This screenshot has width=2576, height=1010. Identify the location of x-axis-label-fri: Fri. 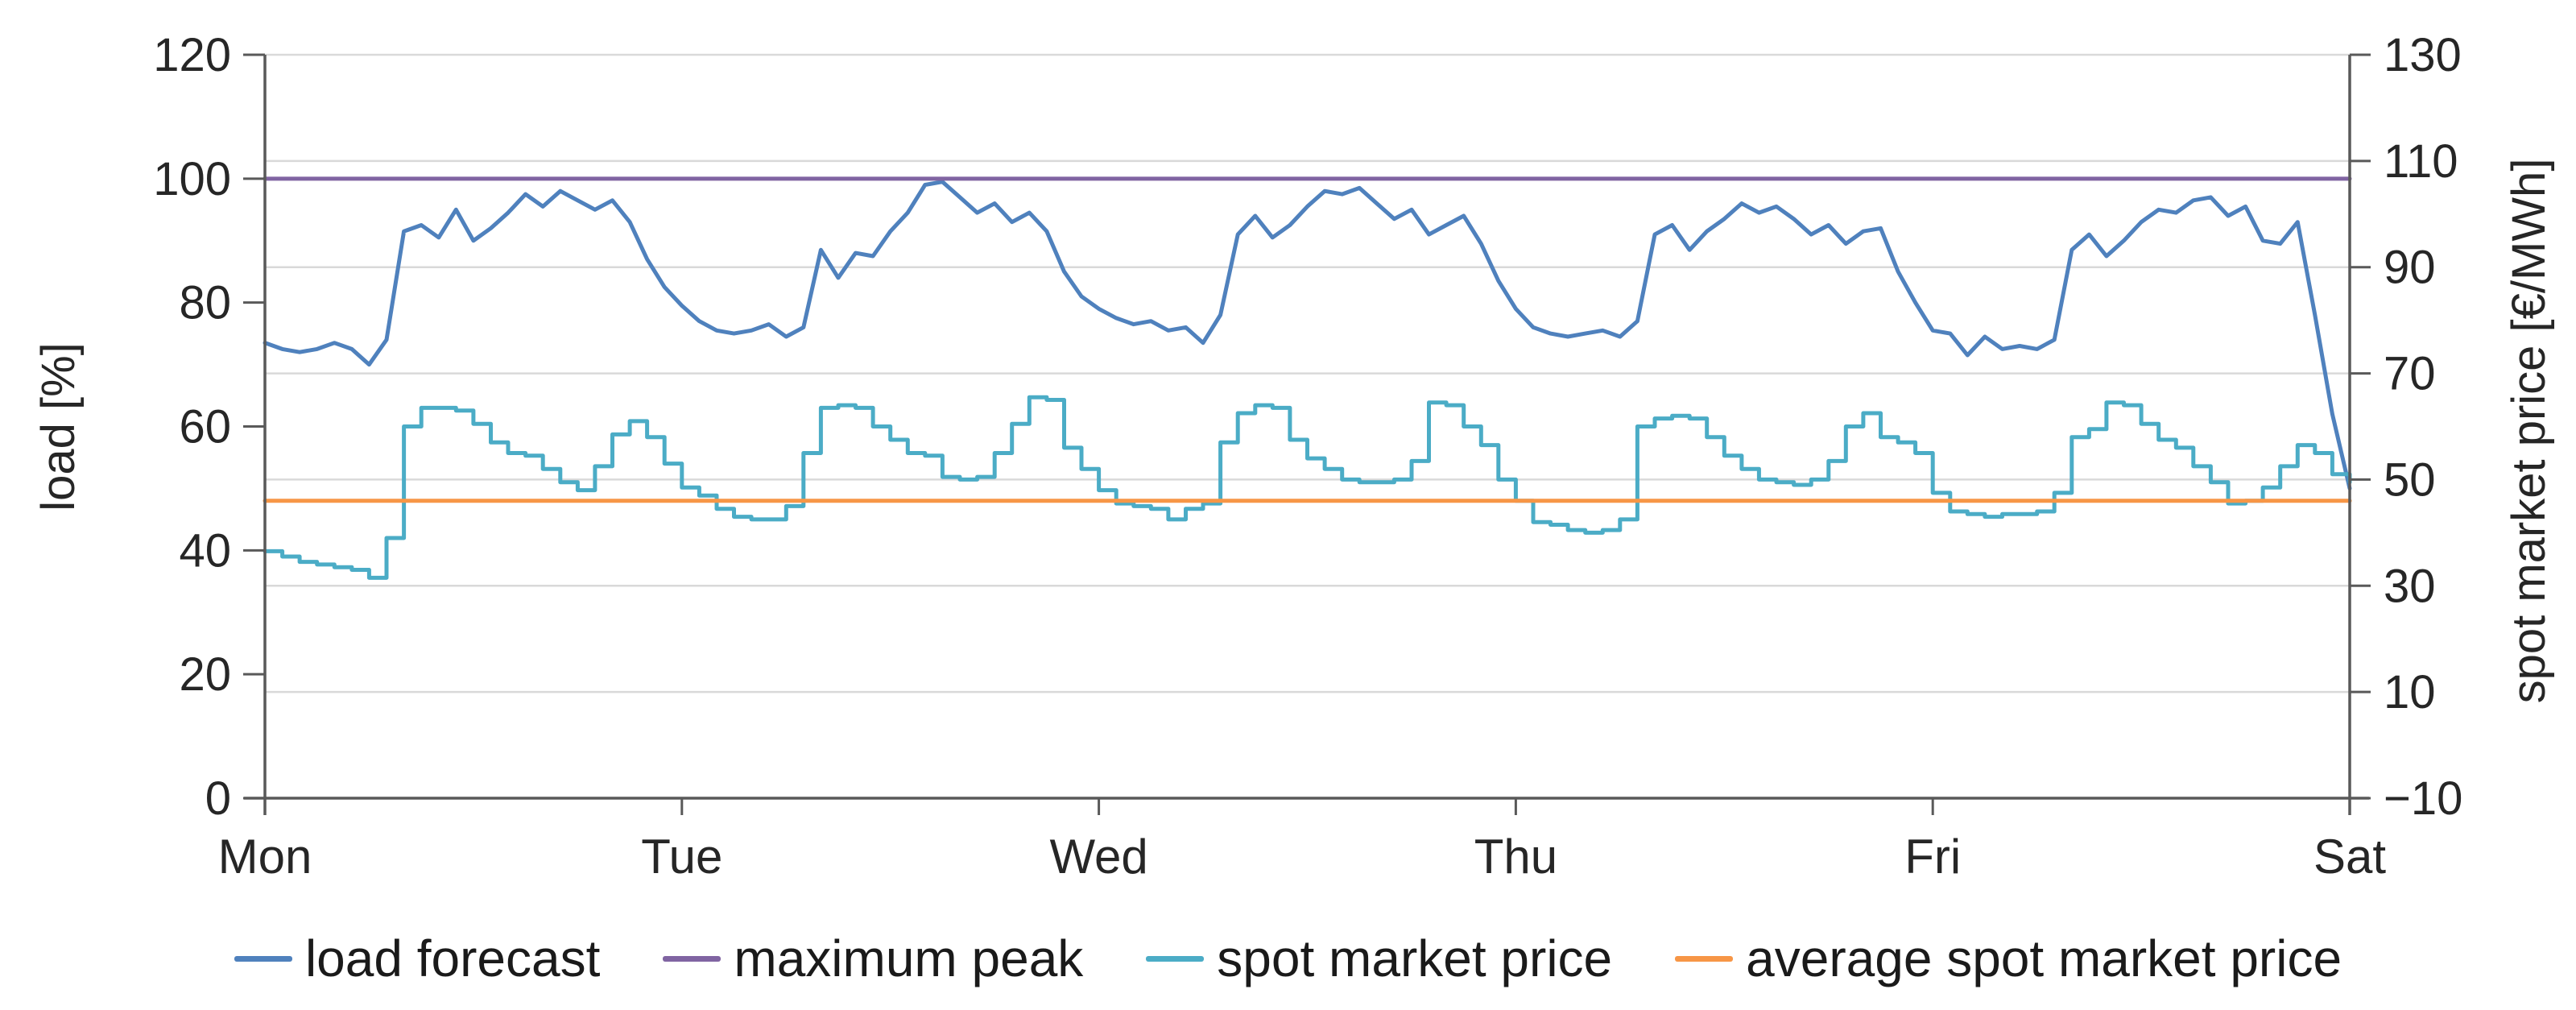
(1933, 857).